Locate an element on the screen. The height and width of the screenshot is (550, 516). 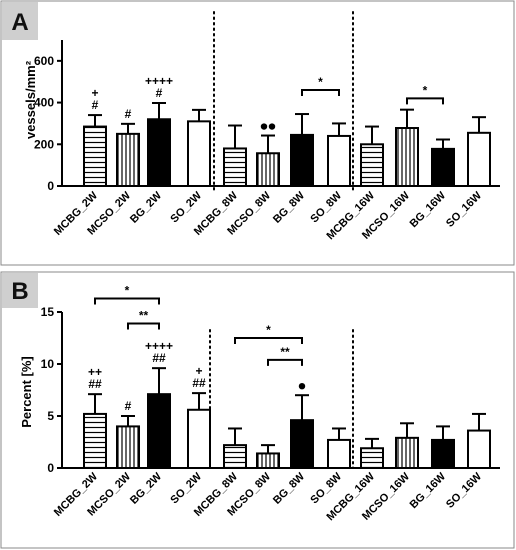
panel-b-annotation: # is located at coordinates (128, 406).